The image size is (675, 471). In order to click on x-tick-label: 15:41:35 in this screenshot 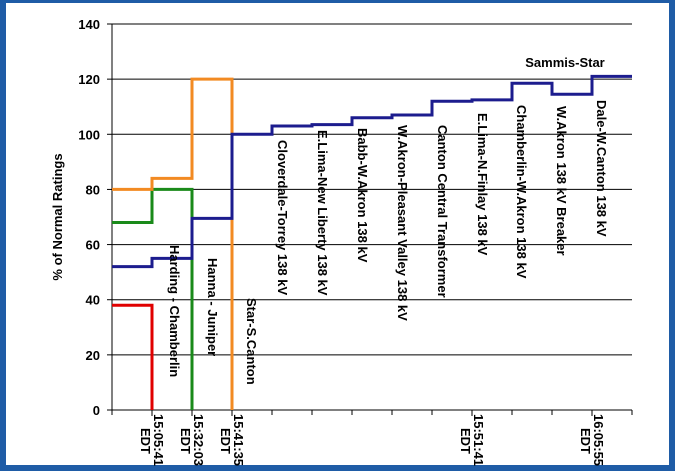, I will do `click(238, 440)`.